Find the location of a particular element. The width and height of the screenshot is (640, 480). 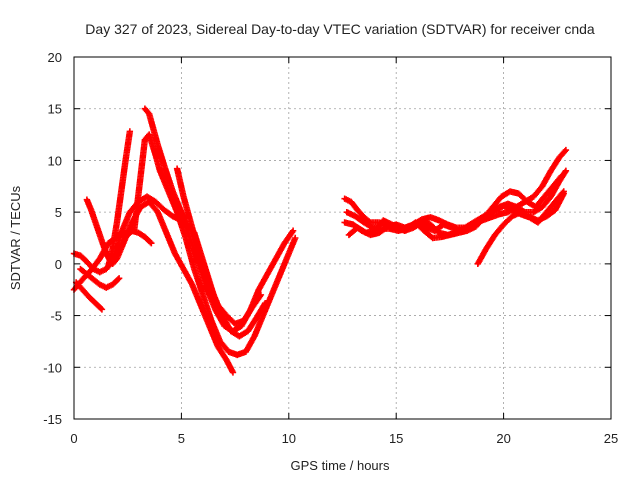

y-tick-label: 20 is located at coordinates (55, 57).